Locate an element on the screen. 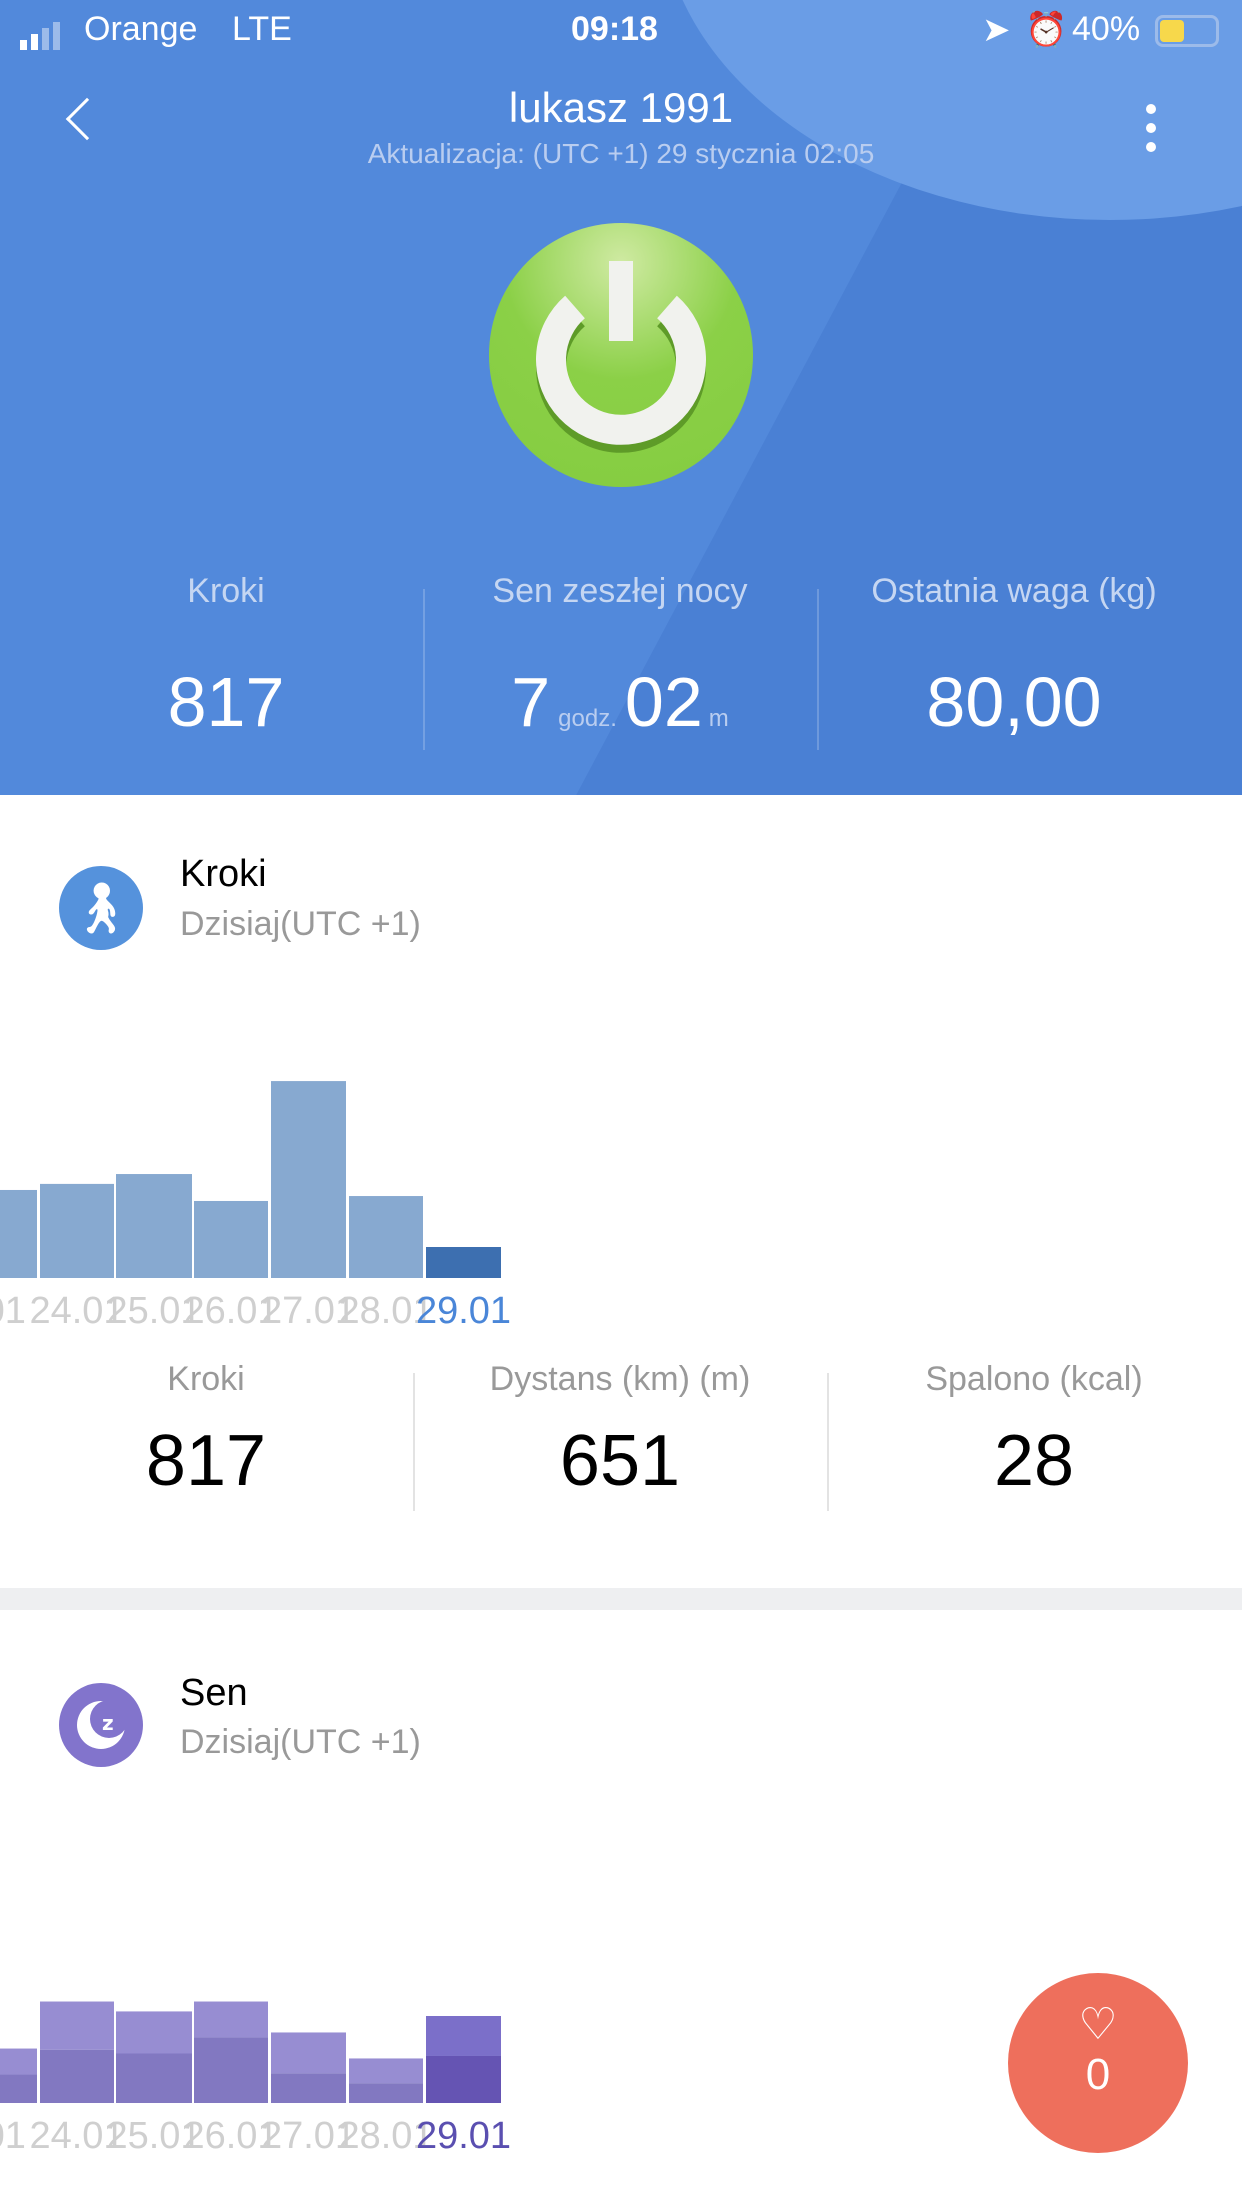 The width and height of the screenshot is (1242, 2208). weight-label: Ostatnia waga (kg) is located at coordinates (1014, 591).